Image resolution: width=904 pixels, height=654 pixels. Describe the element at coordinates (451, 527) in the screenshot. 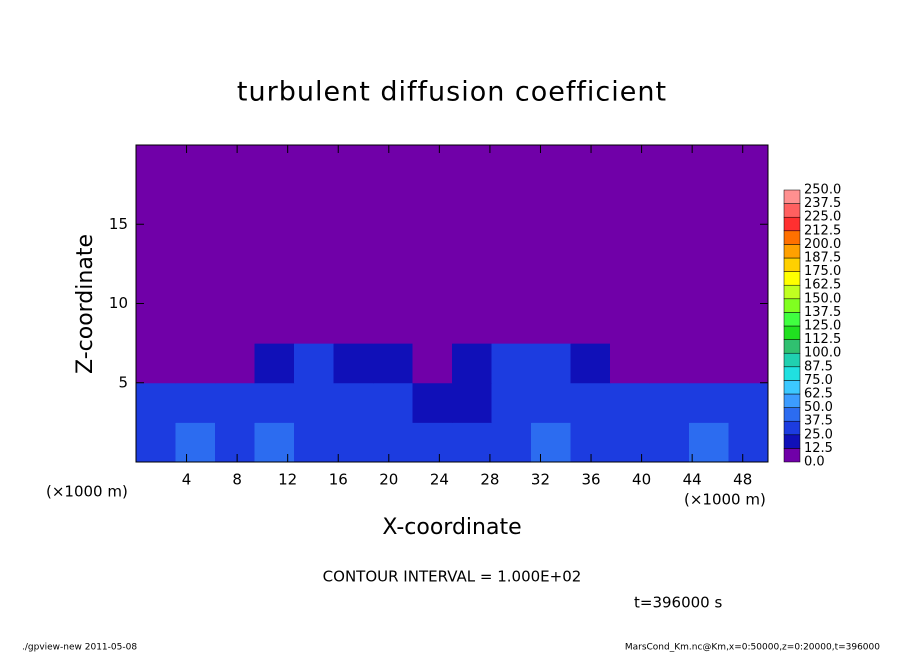

I see `x-axis-label: X-coordinate` at that location.